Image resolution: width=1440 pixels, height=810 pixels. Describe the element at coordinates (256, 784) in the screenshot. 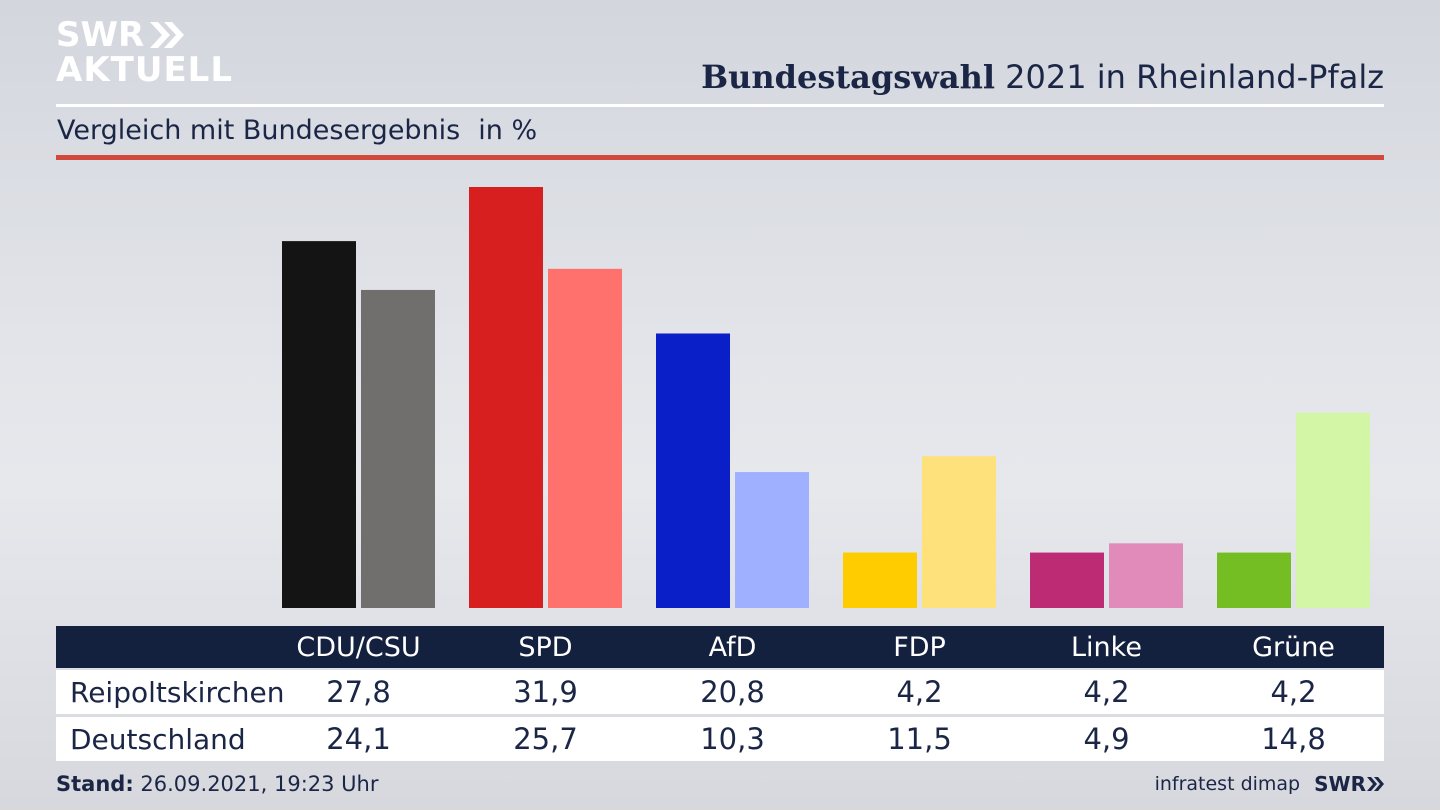

I see `stand-value: 26.09.2021, 19:23 Uhr` at that location.